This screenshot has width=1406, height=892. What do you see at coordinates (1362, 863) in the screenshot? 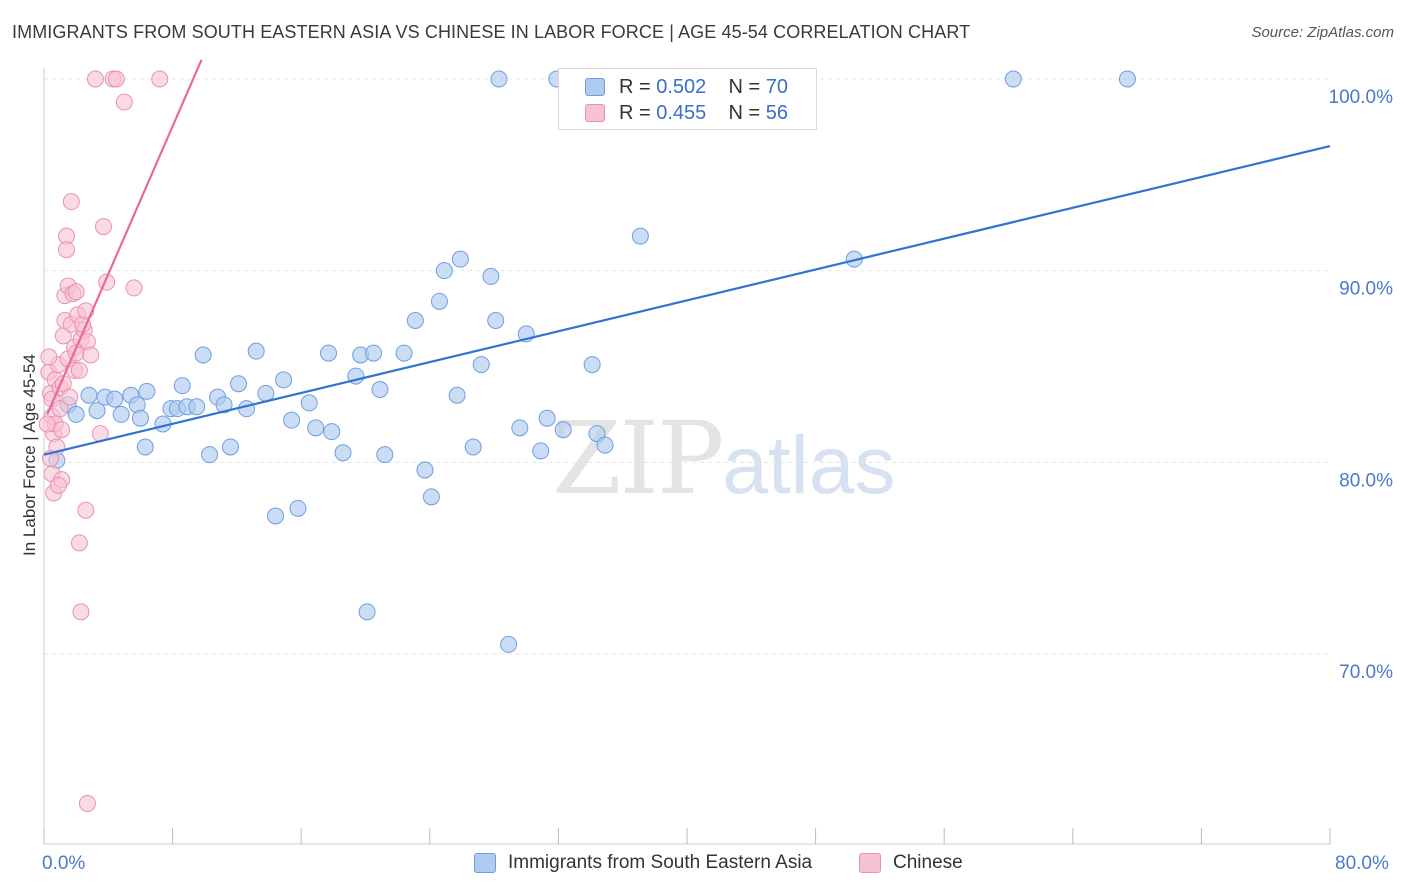
I see `x-tick-label-max: 80.0%` at bounding box center [1362, 863].